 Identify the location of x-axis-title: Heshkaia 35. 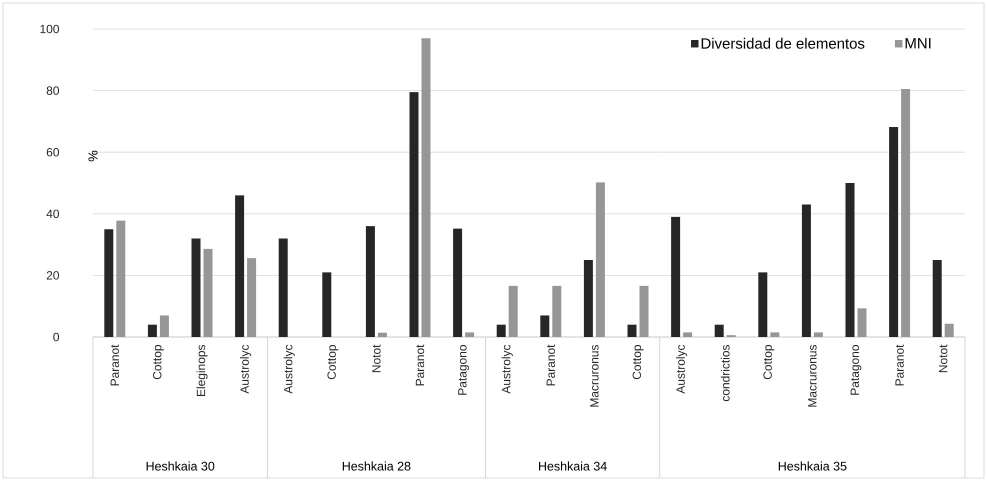
(812, 466).